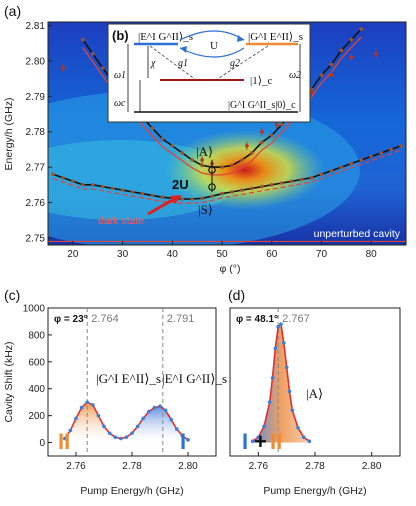  What do you see at coordinates (36, 61) in the screenshot?
I see `y-tick-label-a-5: 2.80` at bounding box center [36, 61].